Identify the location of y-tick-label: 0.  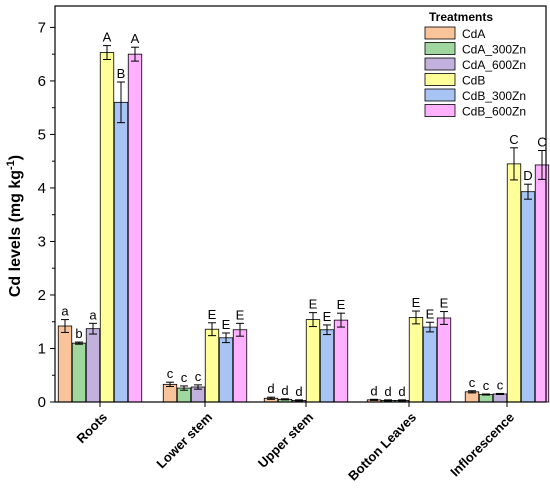
(42, 402).